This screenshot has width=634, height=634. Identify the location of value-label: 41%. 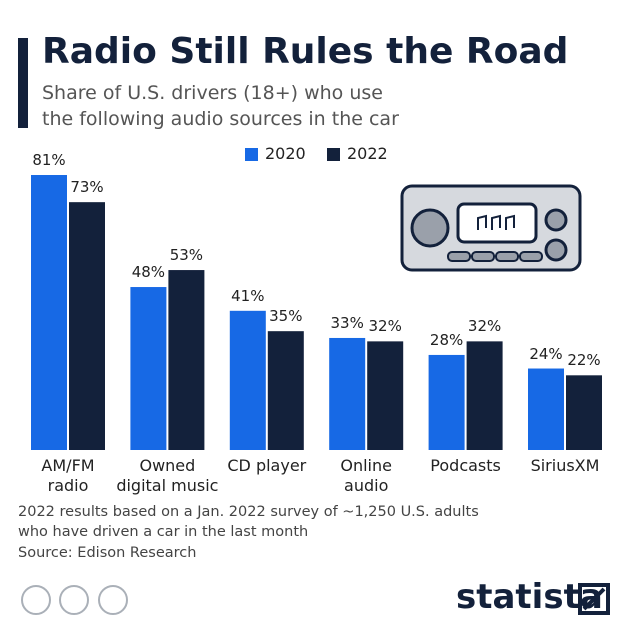
(248, 295).